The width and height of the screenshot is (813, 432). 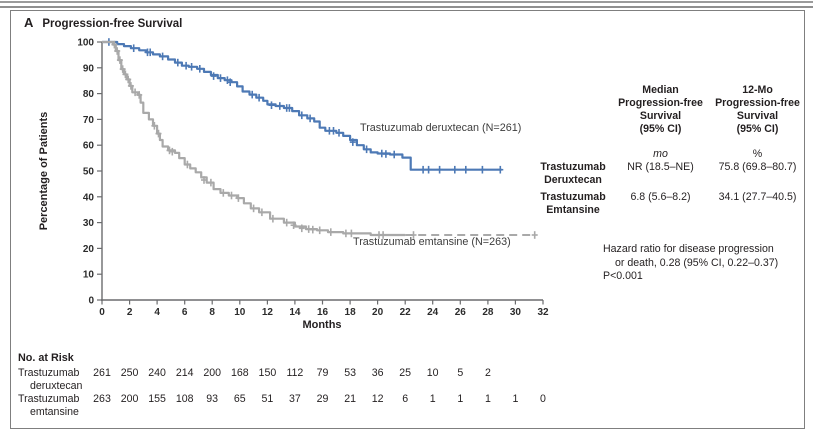 I want to click on top-divider-rule, so click(x=406, y=4).